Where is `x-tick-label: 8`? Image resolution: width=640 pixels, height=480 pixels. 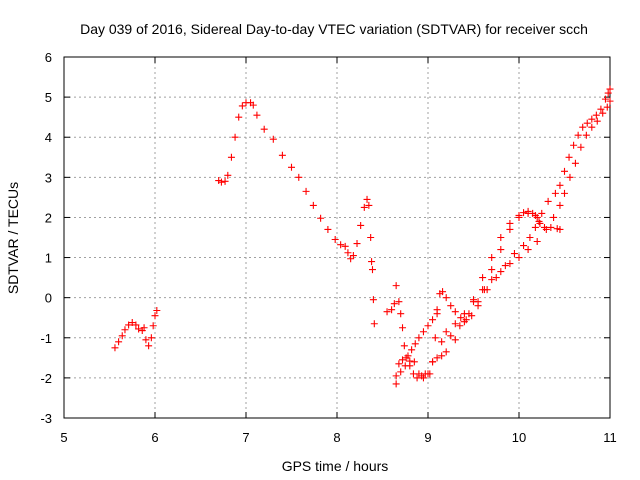 x-tick-label: 8 is located at coordinates (336, 437).